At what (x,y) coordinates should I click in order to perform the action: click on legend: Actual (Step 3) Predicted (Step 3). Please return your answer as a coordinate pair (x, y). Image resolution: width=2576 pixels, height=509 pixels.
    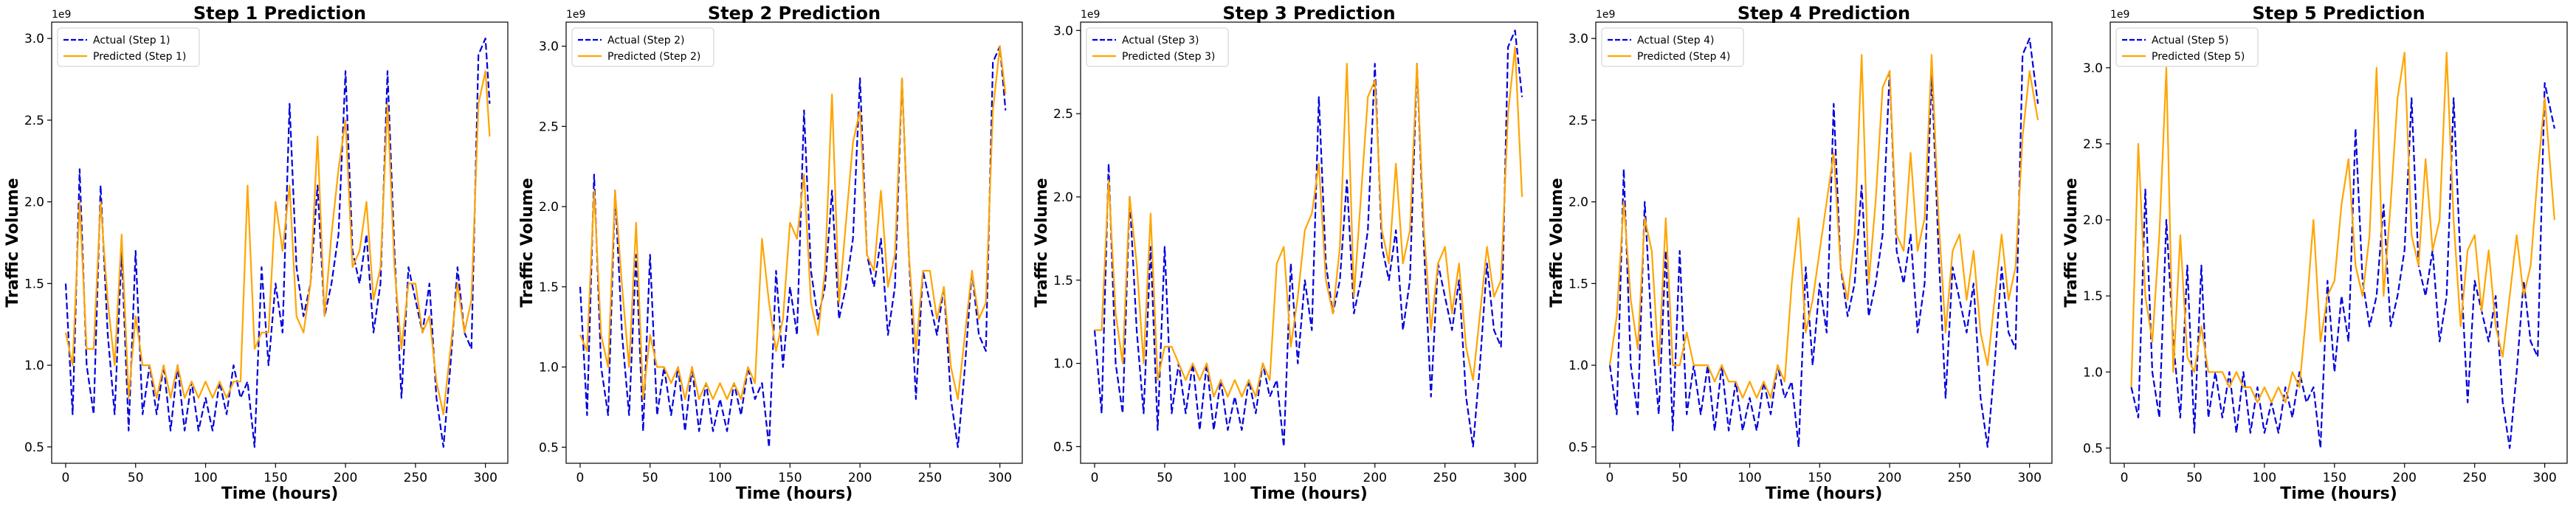
    Looking at the image, I should click on (1157, 47).